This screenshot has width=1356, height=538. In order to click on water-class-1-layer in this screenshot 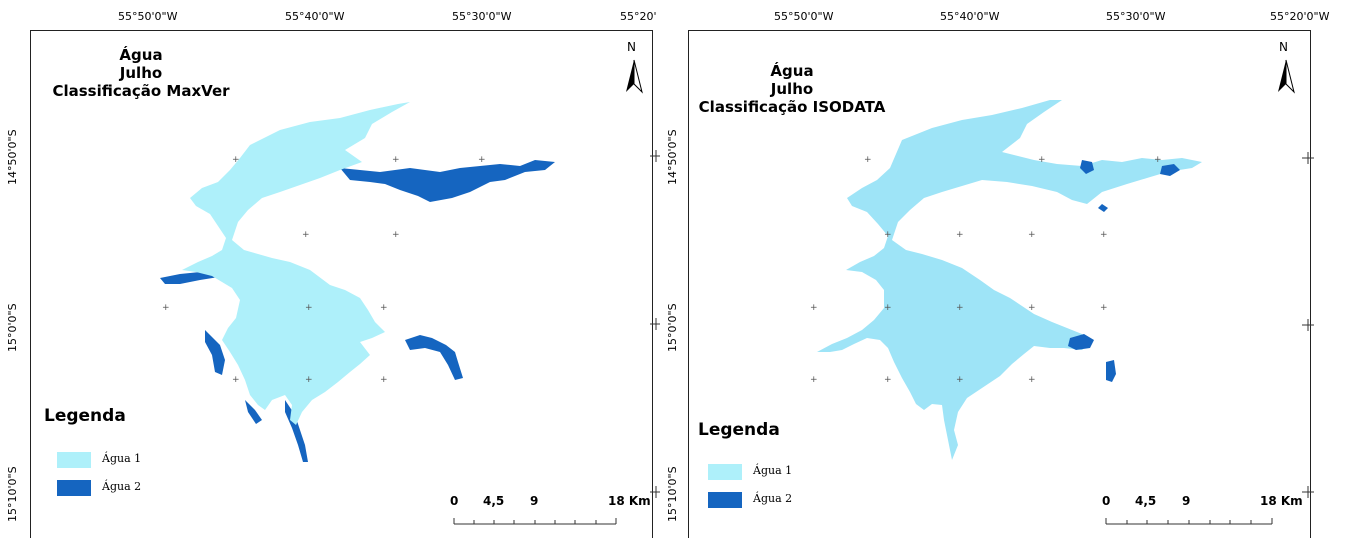, I will do `click(296, 263)`.